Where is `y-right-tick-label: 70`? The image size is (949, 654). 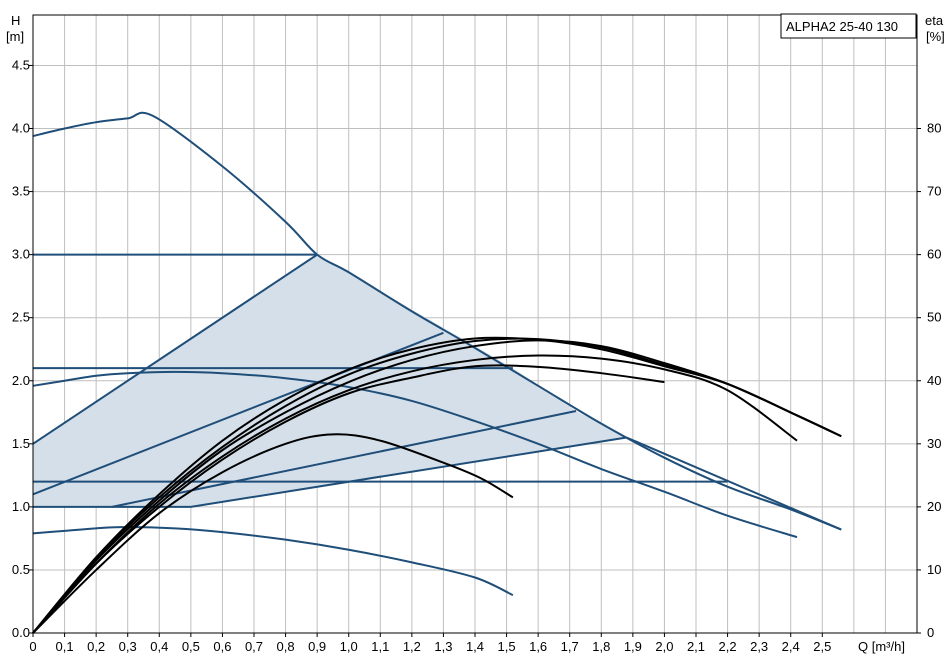 y-right-tick-label: 70 is located at coordinates (934, 191).